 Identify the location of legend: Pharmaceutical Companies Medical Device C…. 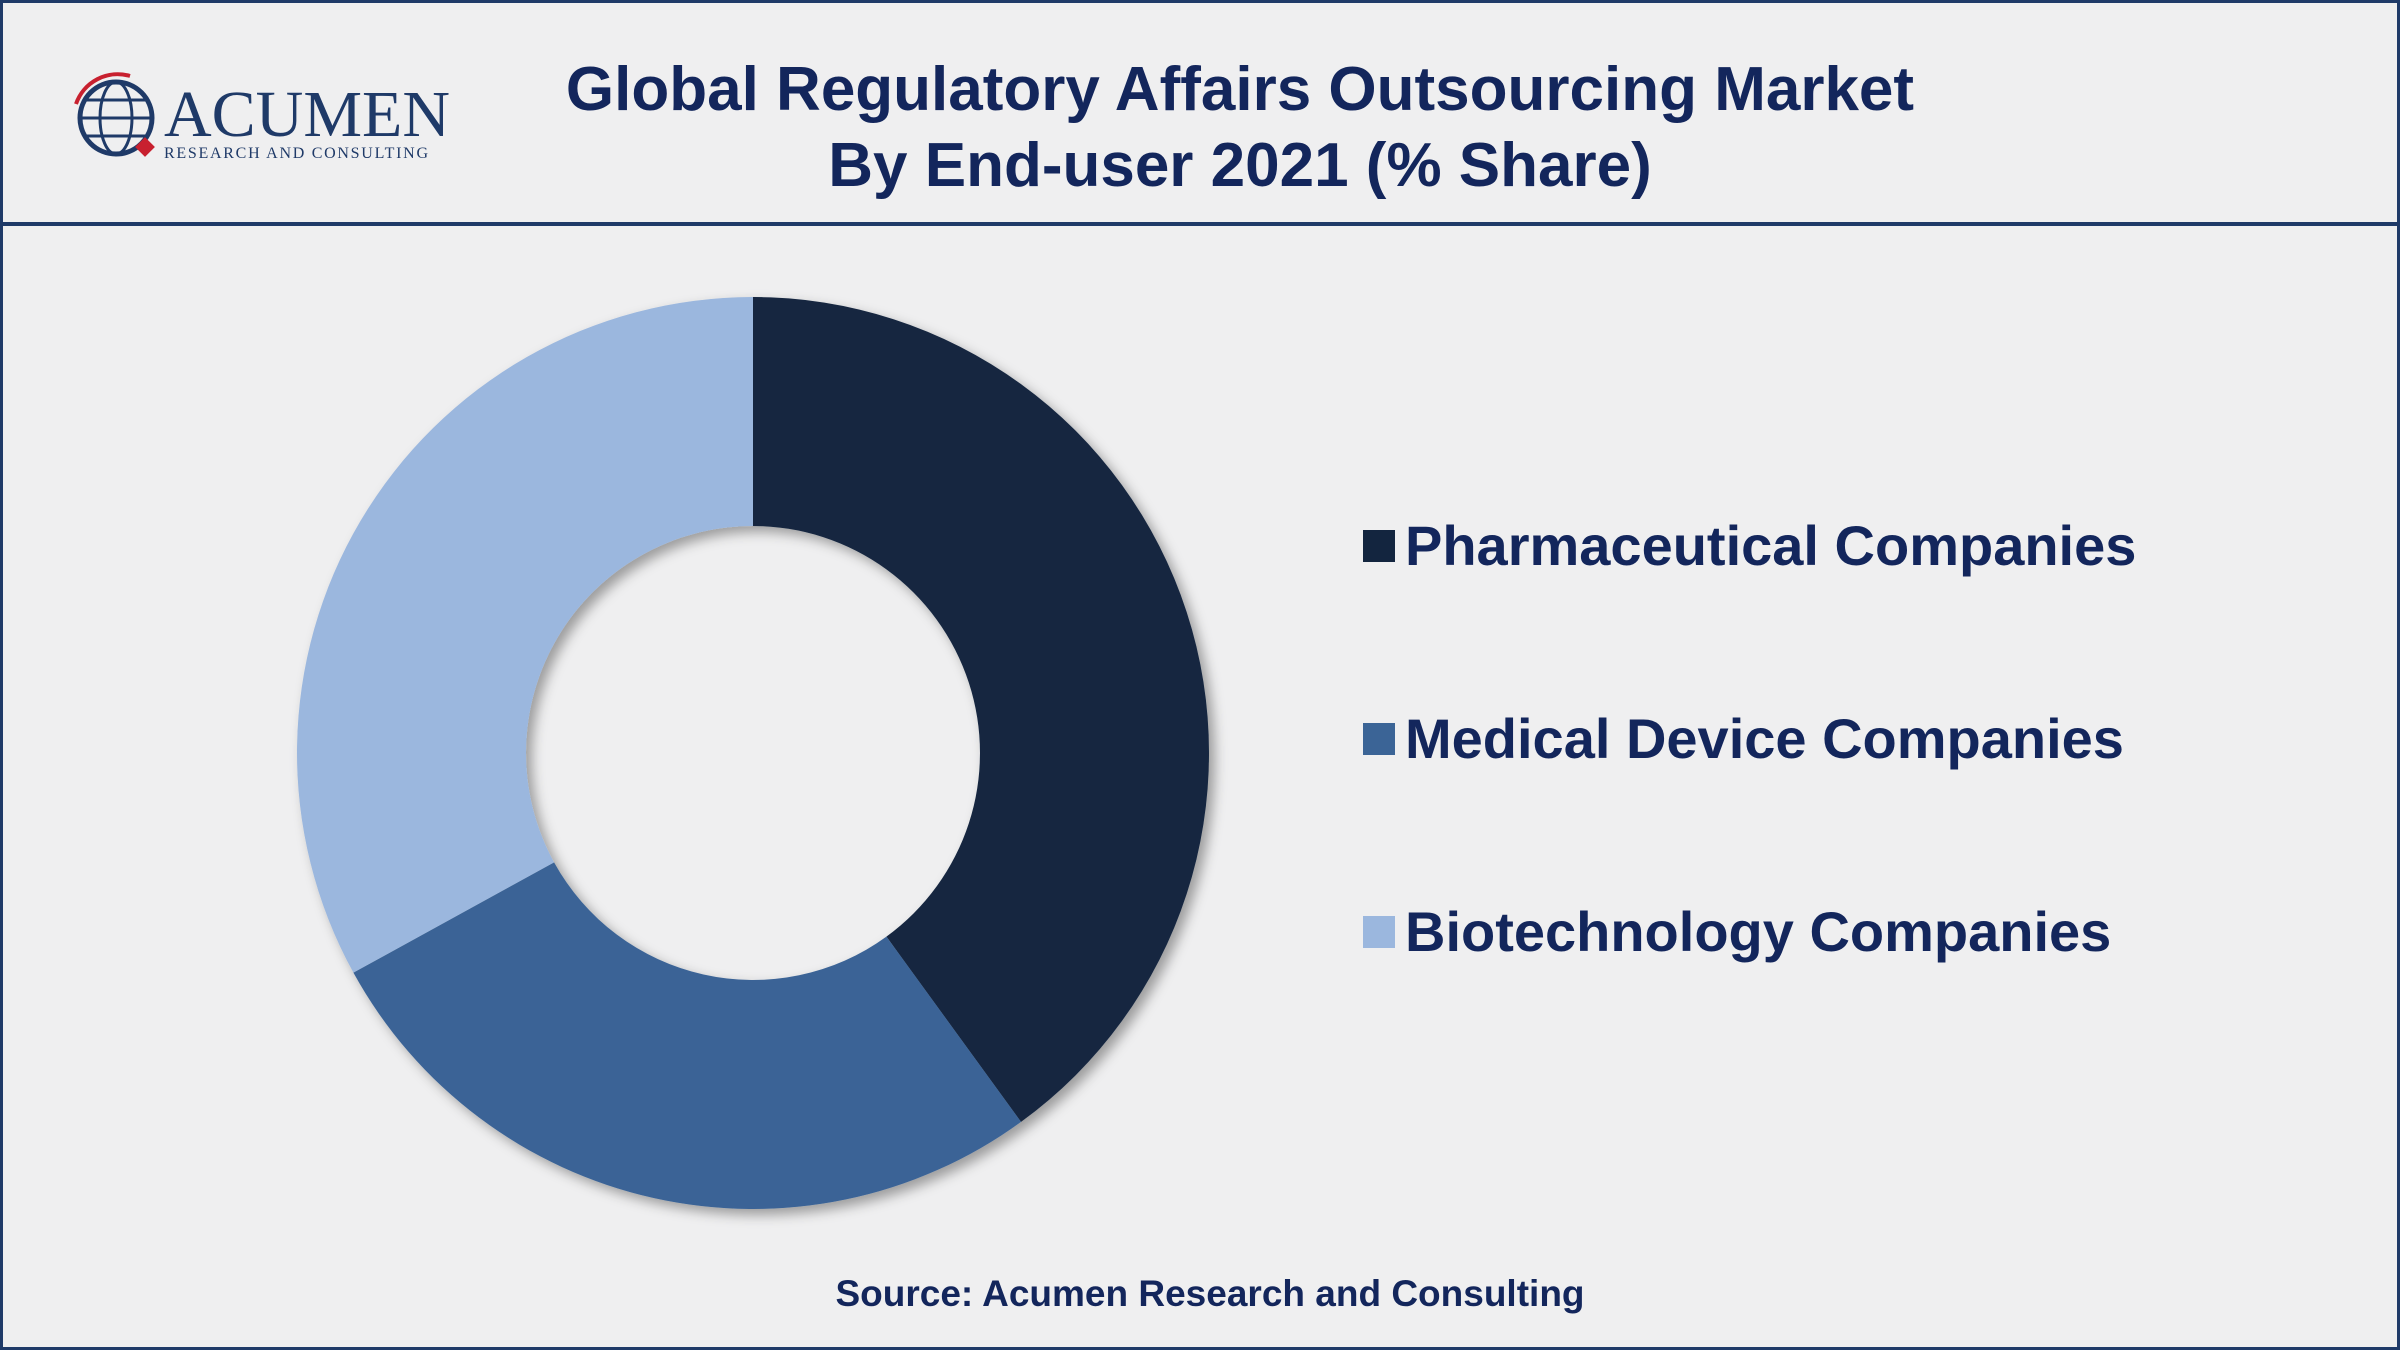
(1749, 738).